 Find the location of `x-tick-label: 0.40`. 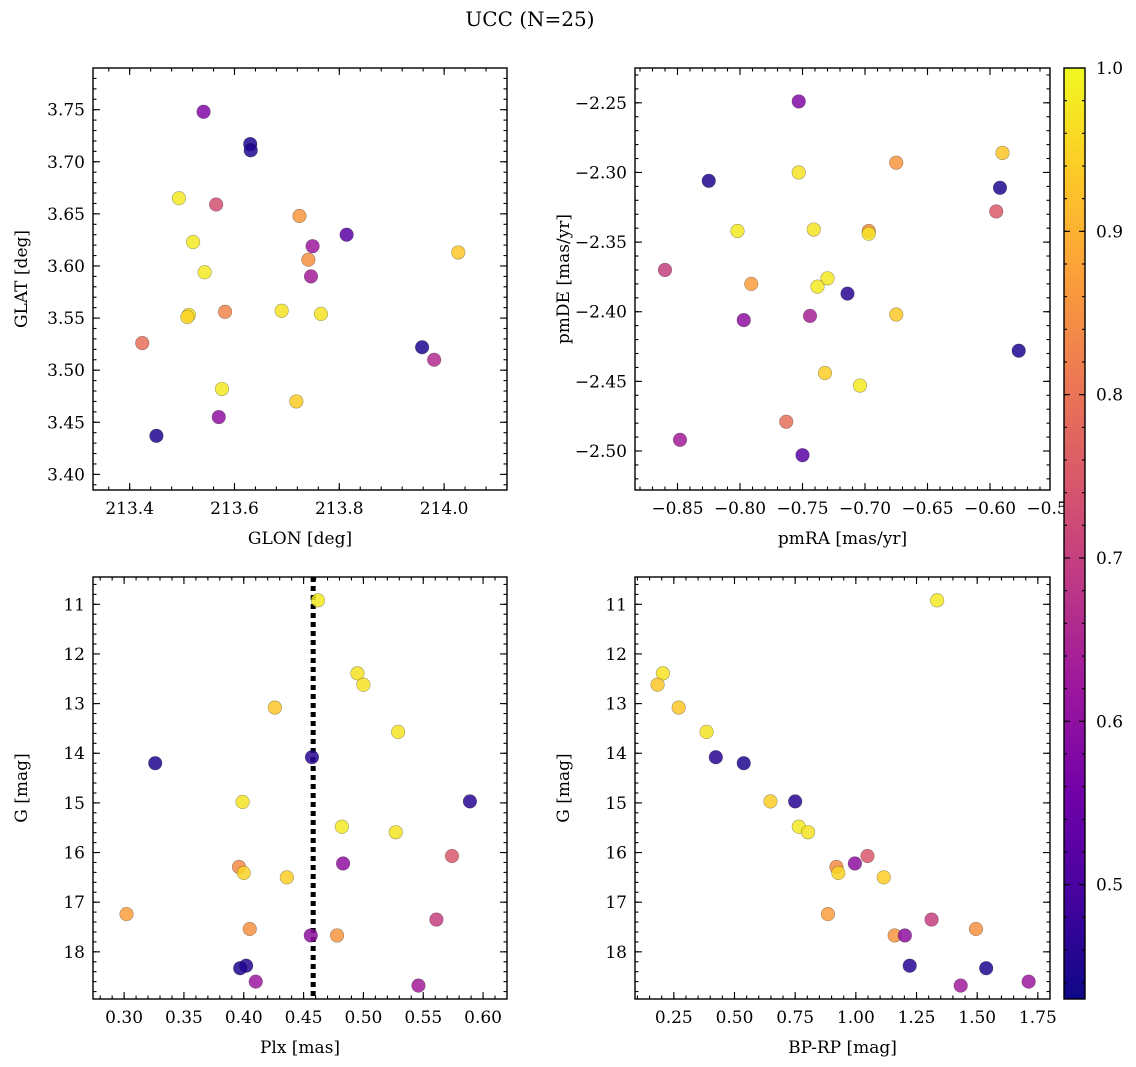

x-tick-label: 0.40 is located at coordinates (244, 1018).